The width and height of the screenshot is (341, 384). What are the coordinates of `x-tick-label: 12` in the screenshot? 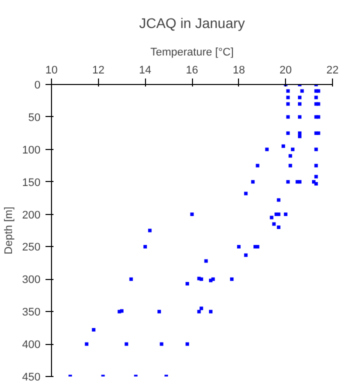 It's located at (98, 70).